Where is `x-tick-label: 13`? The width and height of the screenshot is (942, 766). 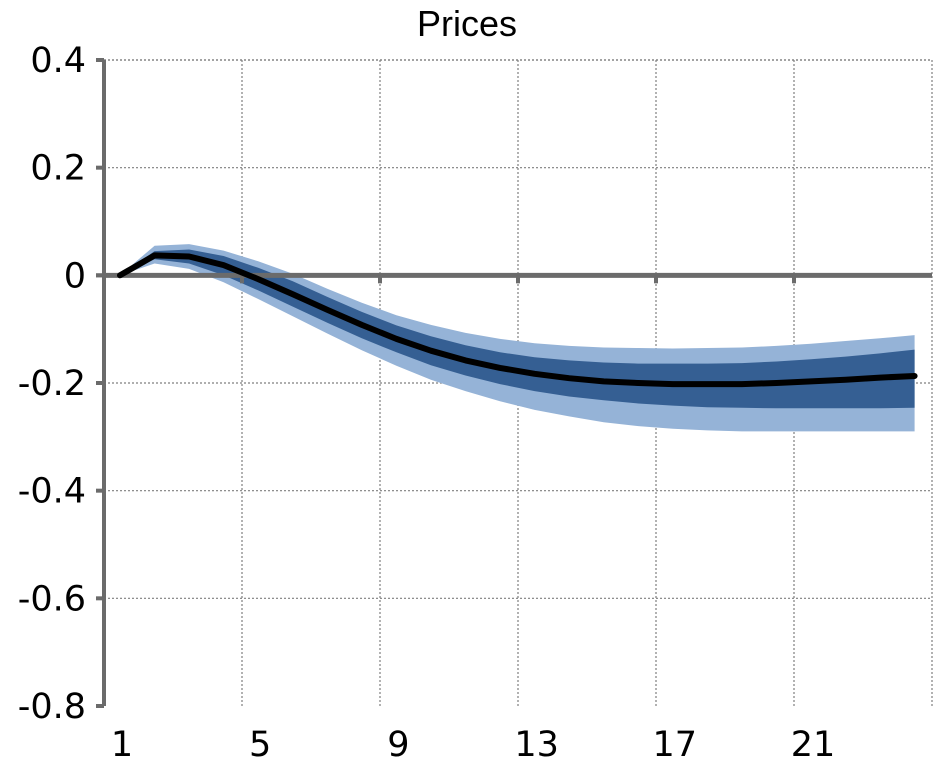 x-tick-label: 13 is located at coordinates (536, 745).